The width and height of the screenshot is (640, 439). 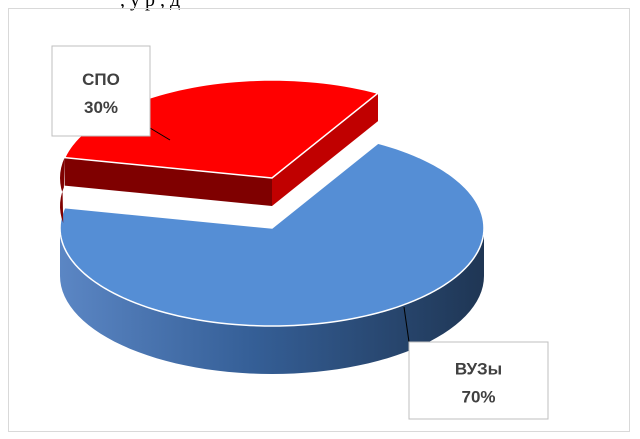 I want to click on callout-vuzy-category: ВУЗы, so click(x=478, y=369).